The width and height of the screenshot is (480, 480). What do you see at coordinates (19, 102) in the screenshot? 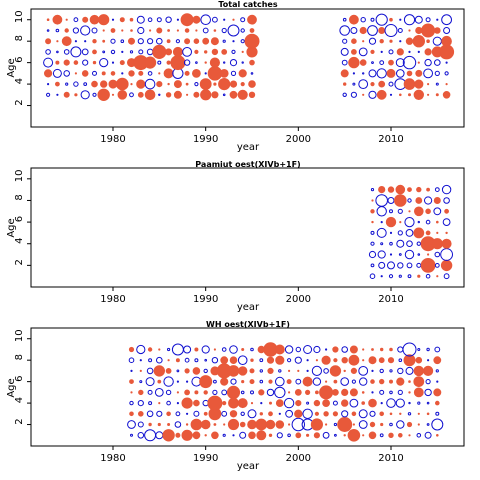
I see `y-tick-label: 2` at bounding box center [19, 102].